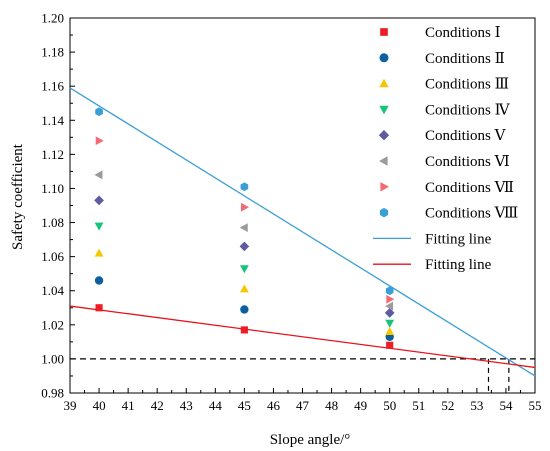 Image resolution: width=550 pixels, height=451 pixels. What do you see at coordinates (52, 324) in the screenshot?
I see `y-tick-label: 1.02` at bounding box center [52, 324].